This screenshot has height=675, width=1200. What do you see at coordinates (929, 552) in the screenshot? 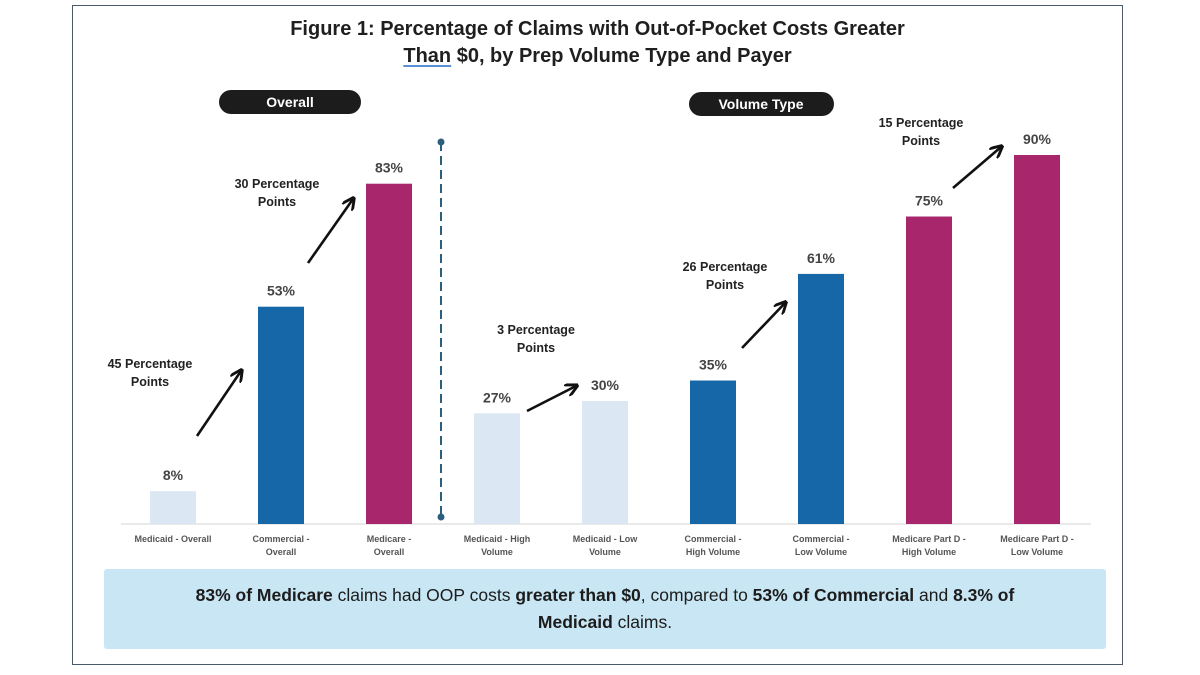
I see `tick-label-line2-7: High Volume` at bounding box center [929, 552].